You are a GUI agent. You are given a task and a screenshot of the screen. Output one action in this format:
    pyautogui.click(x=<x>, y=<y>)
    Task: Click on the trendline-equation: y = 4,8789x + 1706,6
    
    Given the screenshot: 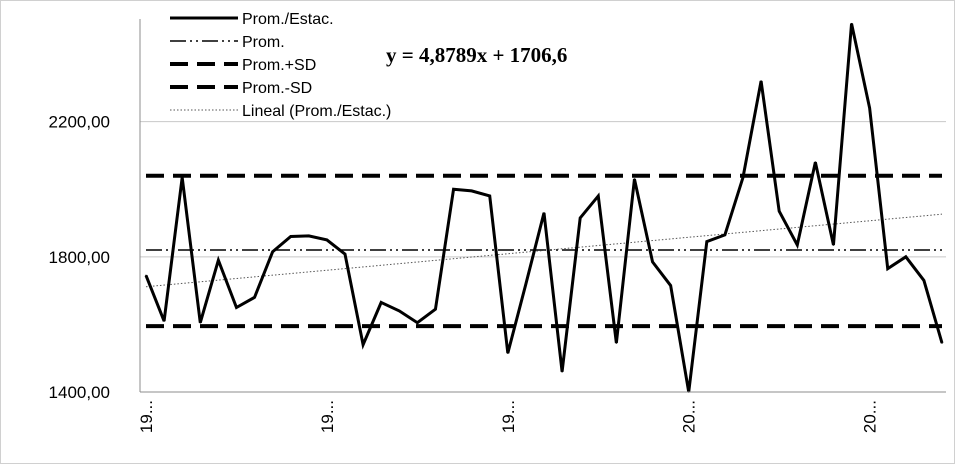 What is the action you would take?
    pyautogui.click(x=476, y=55)
    